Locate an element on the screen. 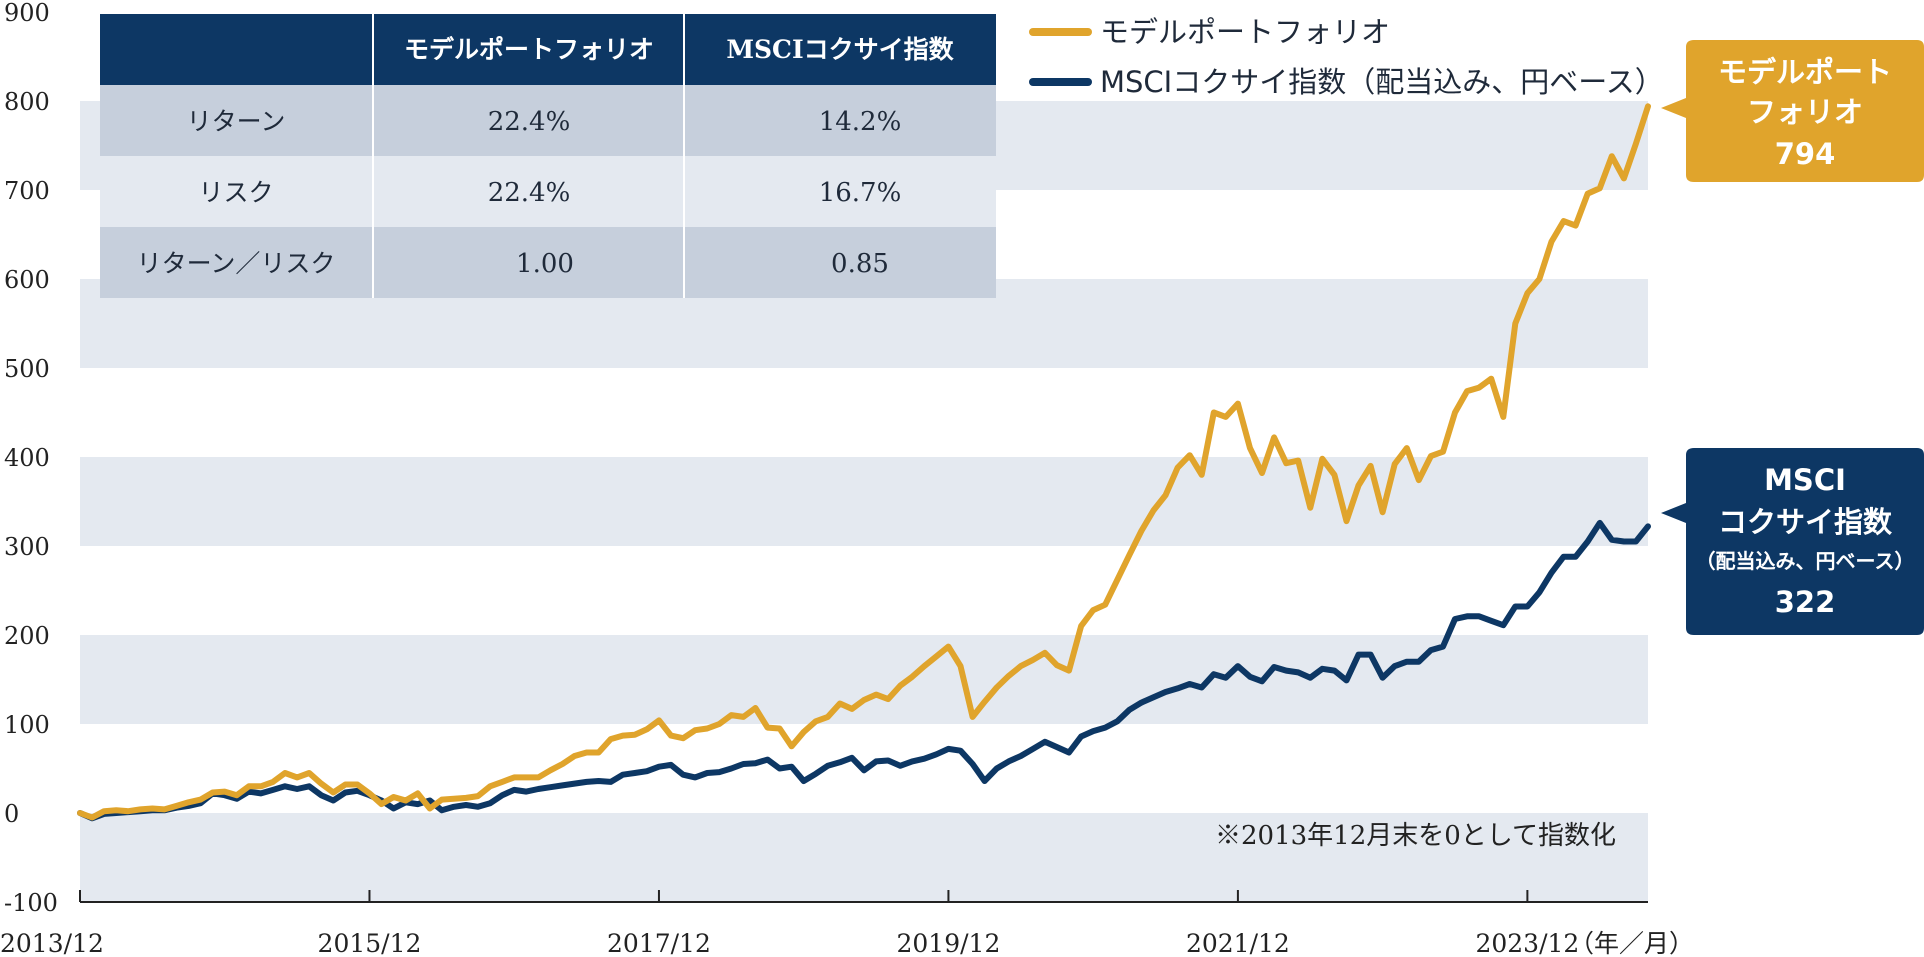 The height and width of the screenshot is (957, 1924). callout-msci-box is located at coordinates (1792, 541).